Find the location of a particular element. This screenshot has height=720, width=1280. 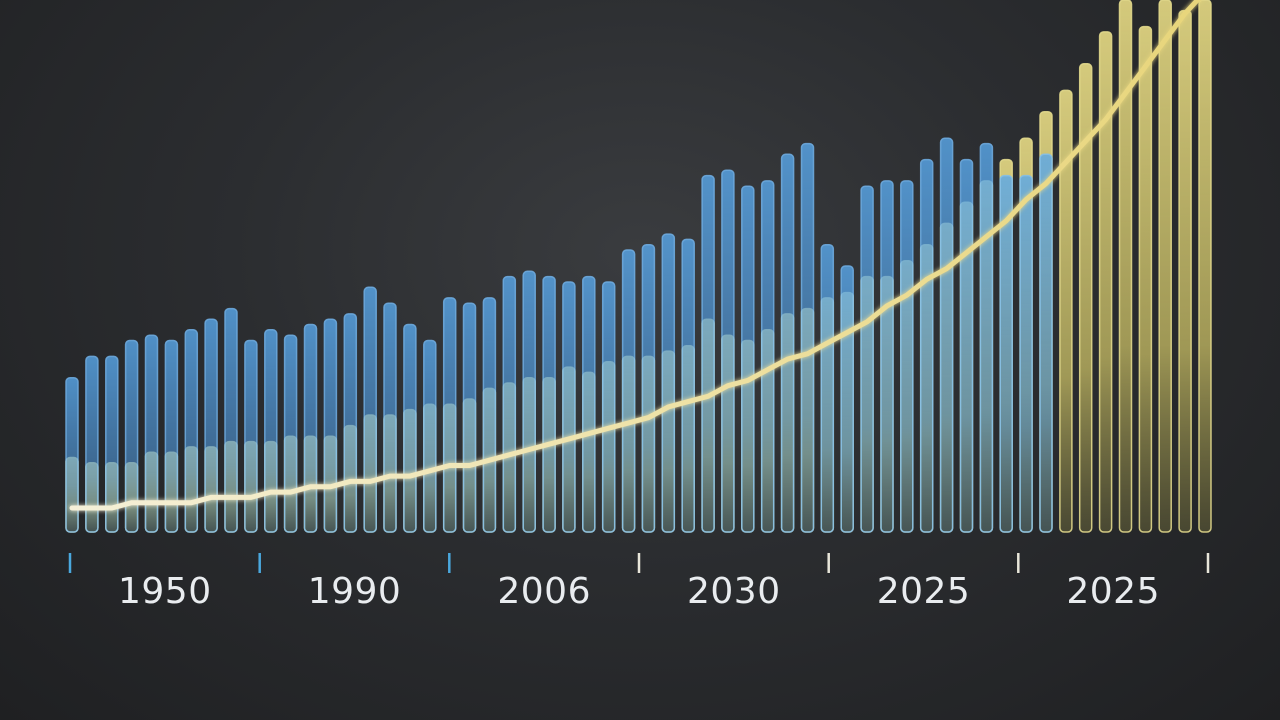

x-tick-label: 1950 is located at coordinates (165, 591).